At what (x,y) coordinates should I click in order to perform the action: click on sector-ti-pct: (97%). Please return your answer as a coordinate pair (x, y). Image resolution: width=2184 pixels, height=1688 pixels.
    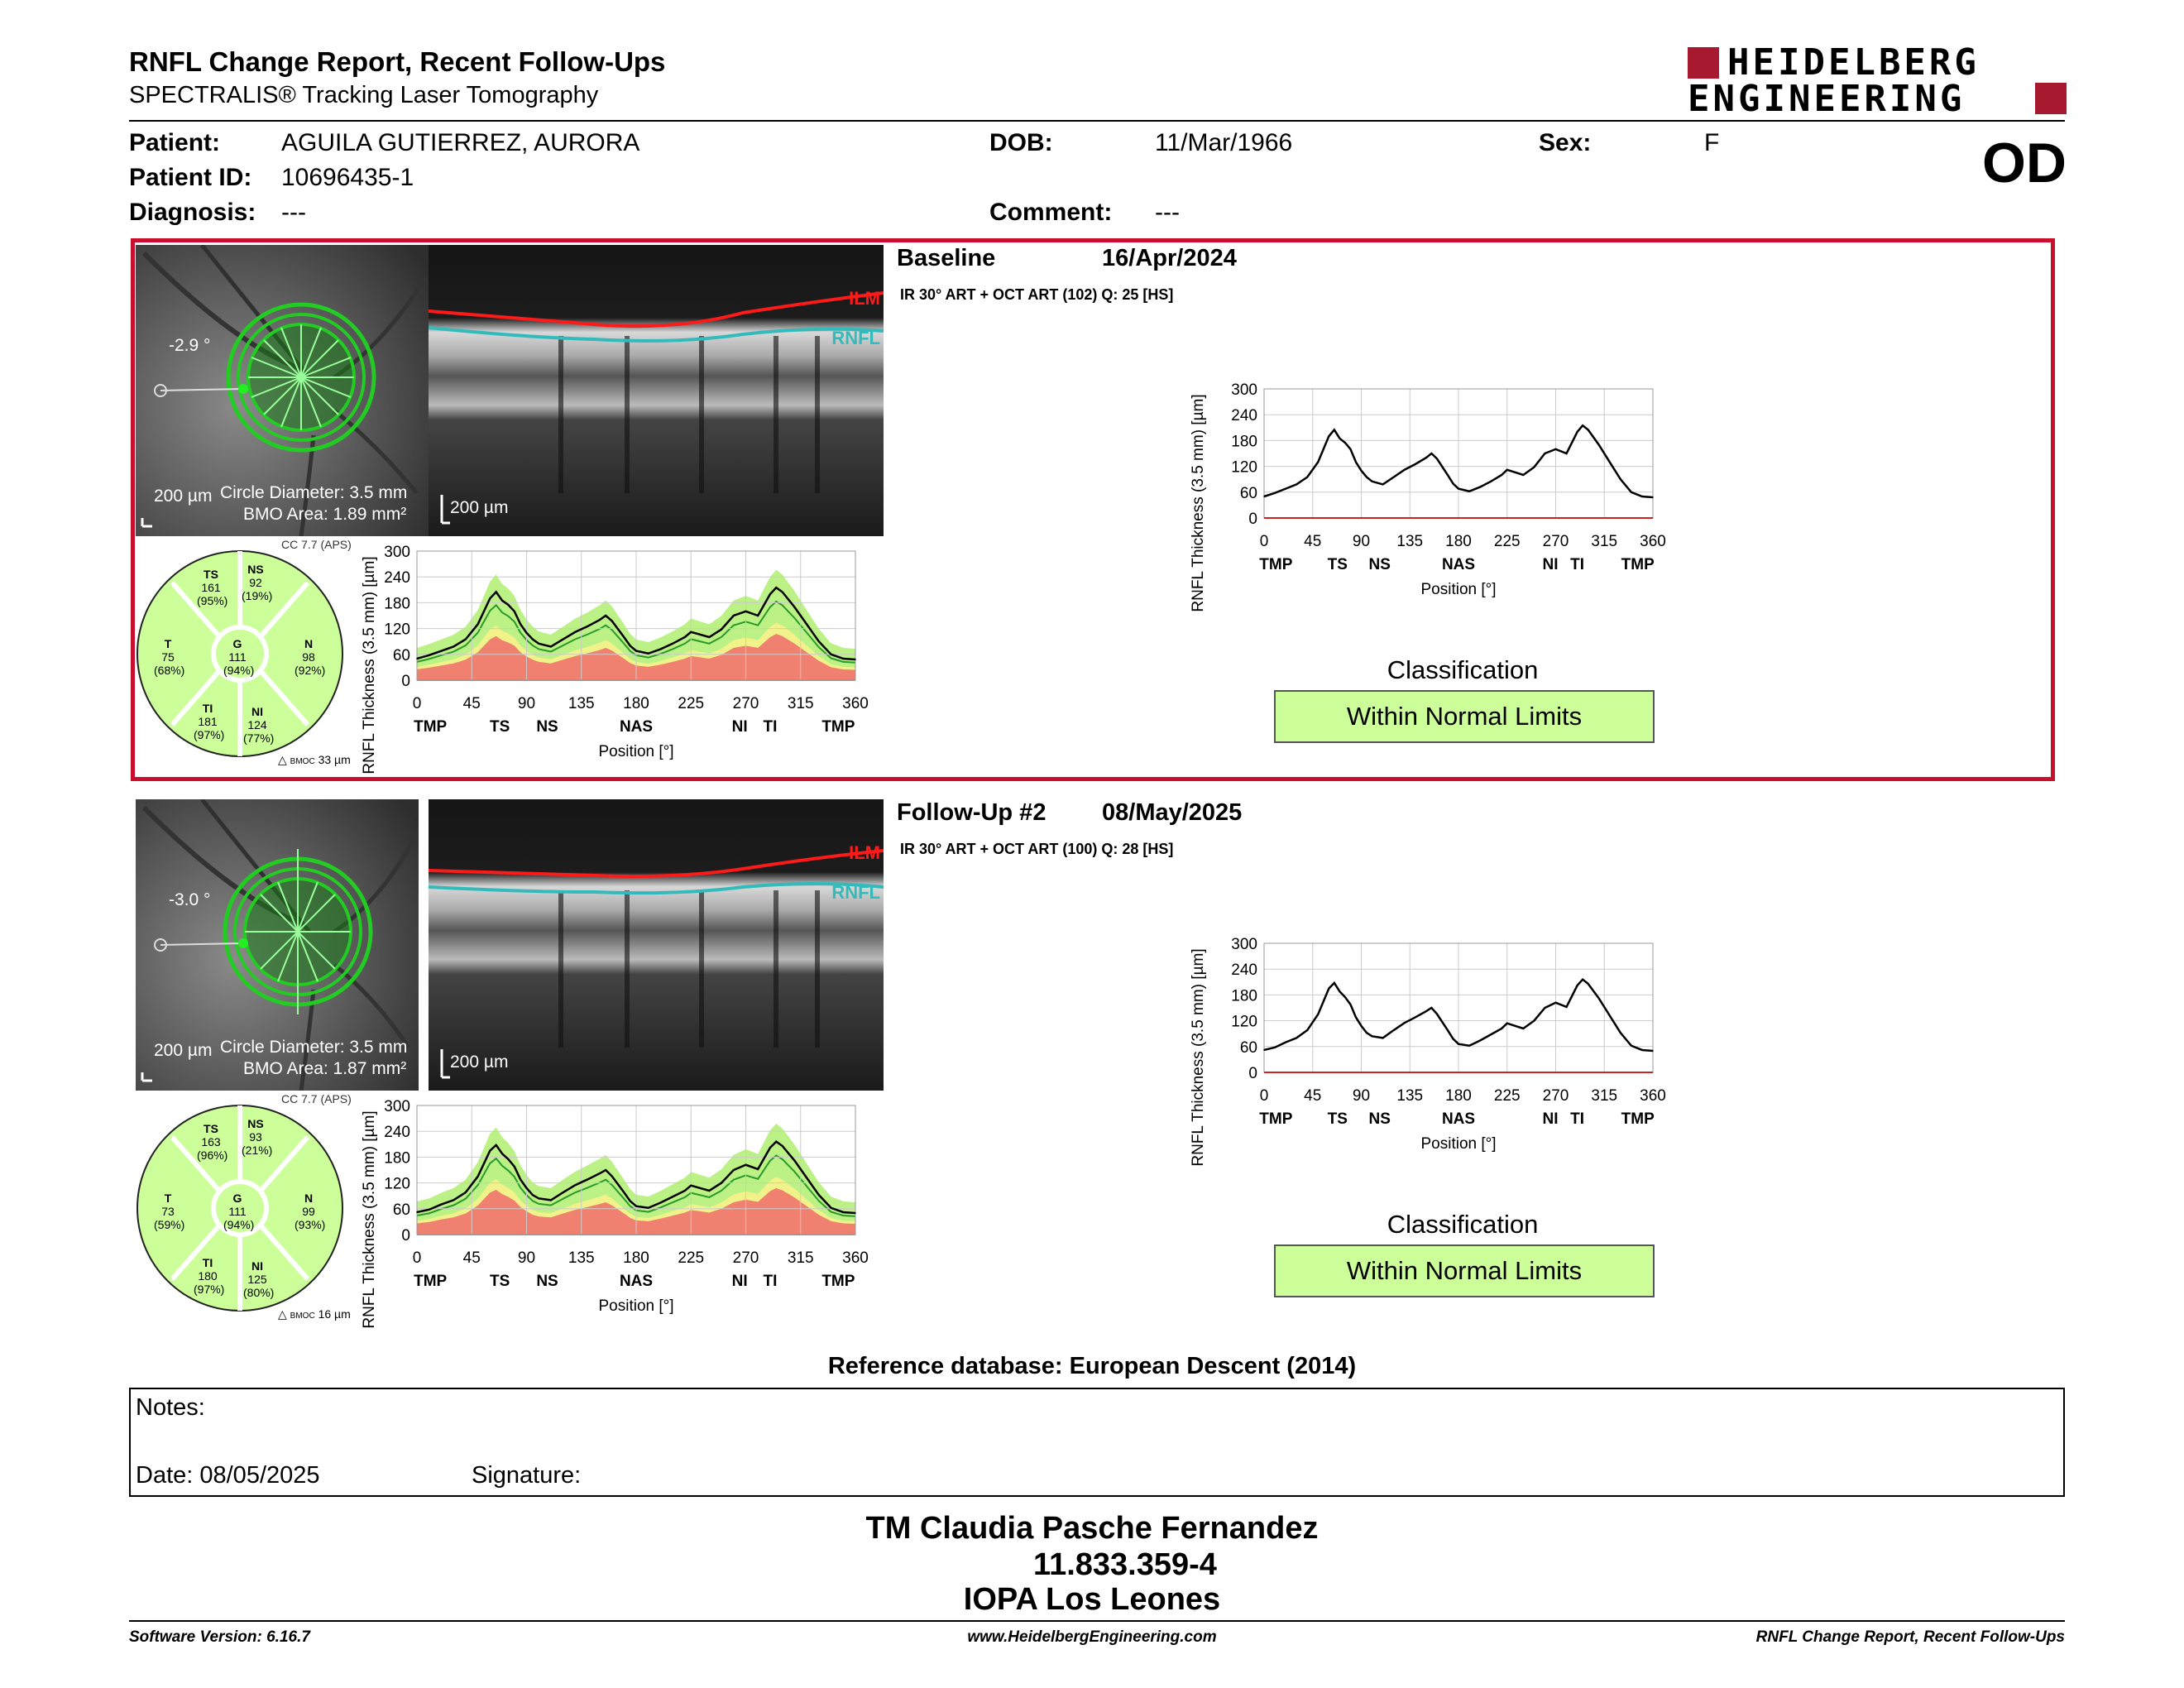
    Looking at the image, I should click on (209, 734).